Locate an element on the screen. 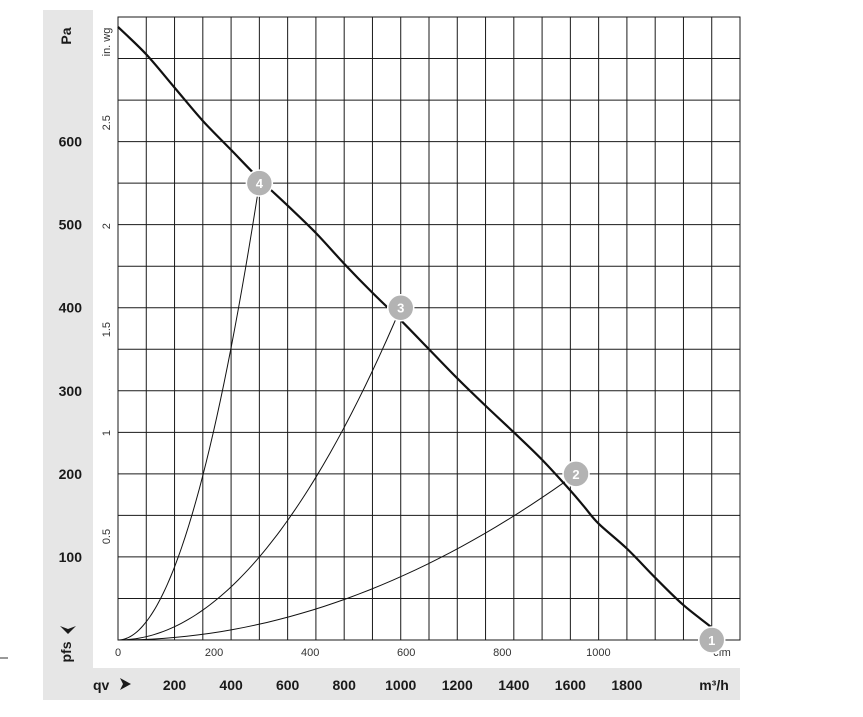  operating-point-1: 1 is located at coordinates (711, 640).